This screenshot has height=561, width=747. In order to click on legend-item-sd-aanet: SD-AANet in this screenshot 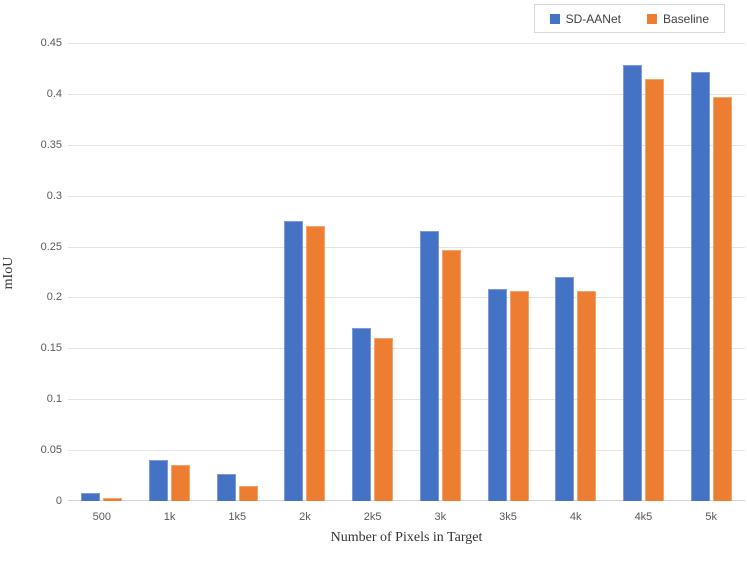, I will do `click(585, 18)`.